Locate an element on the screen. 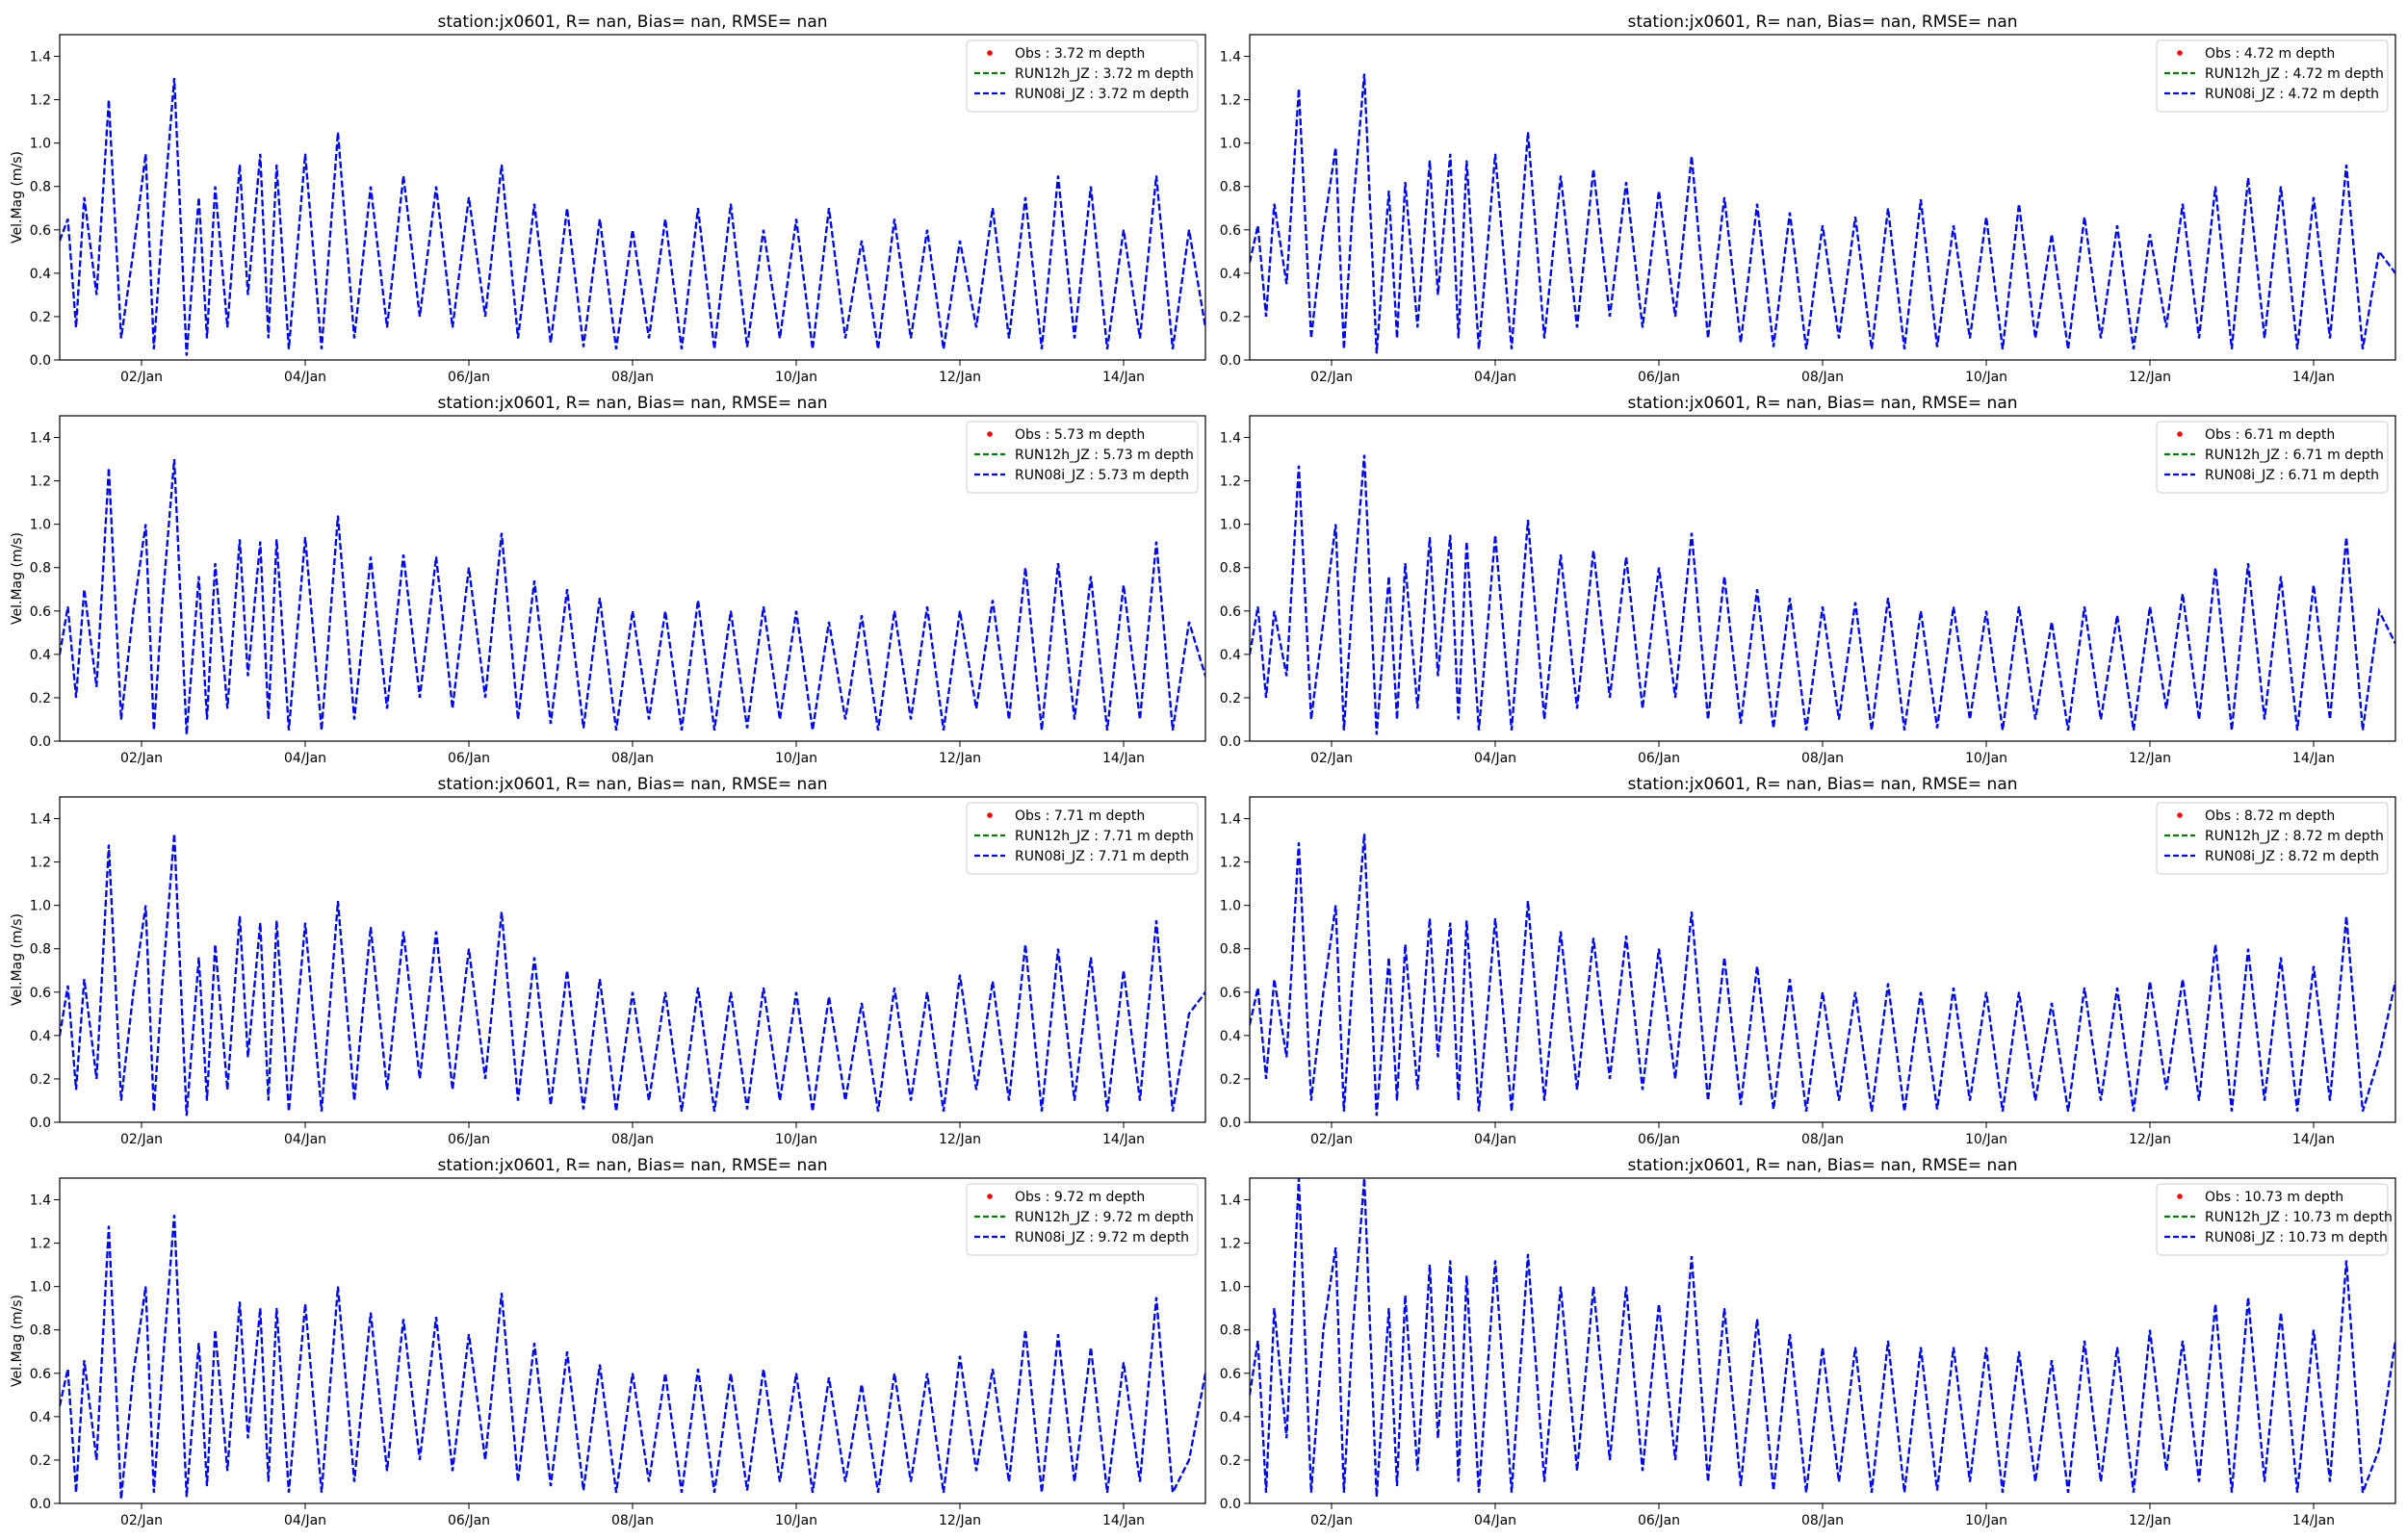  legend-label: Obs : 3.72 m depth is located at coordinates (1080, 54).